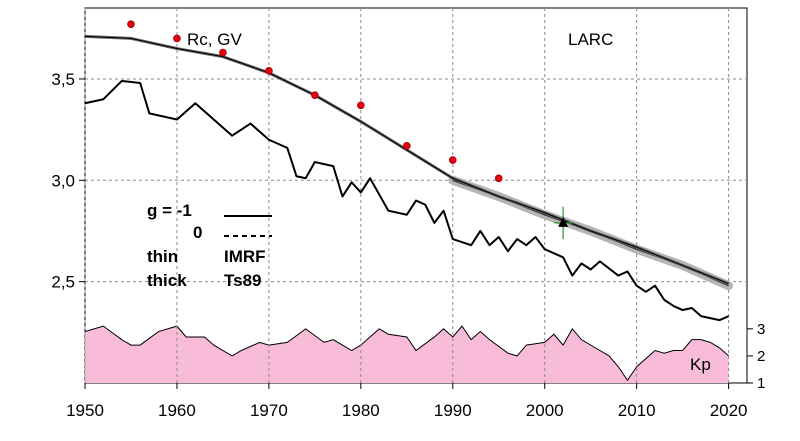 This screenshot has height=441, width=800. I want to click on x-tick-label: 2010, so click(637, 410).